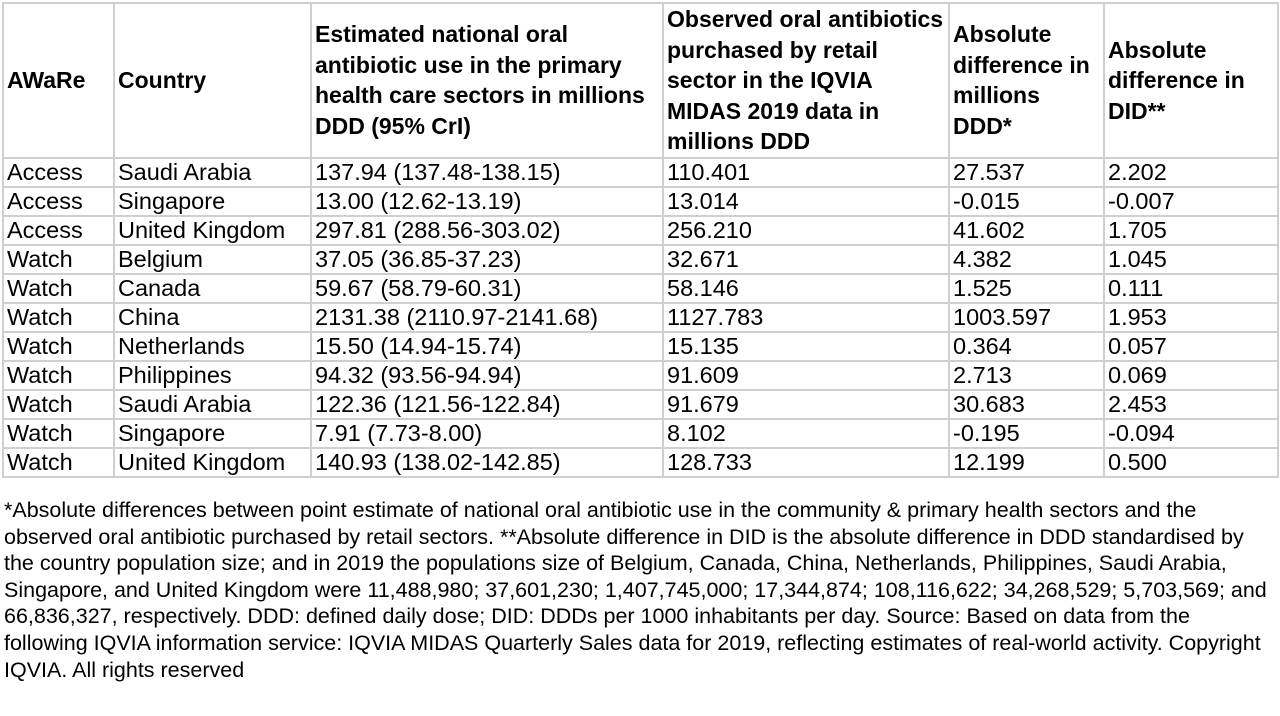 This screenshot has height=716, width=1280. Describe the element at coordinates (1026, 433) in the screenshot. I see `difference-ddd-cell: -0.195` at that location.